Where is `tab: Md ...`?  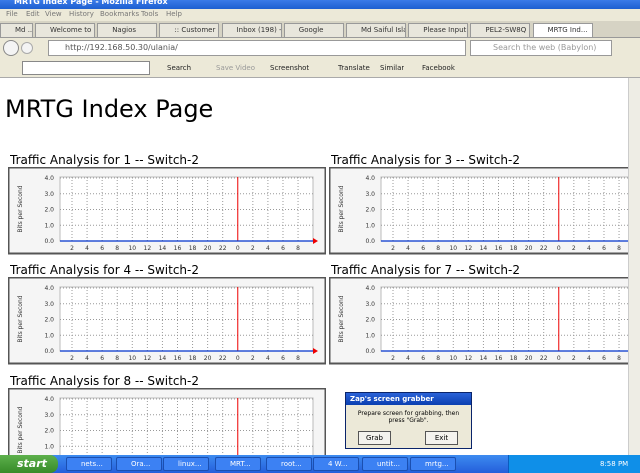
tab: Md ... is located at coordinates (16, 30).